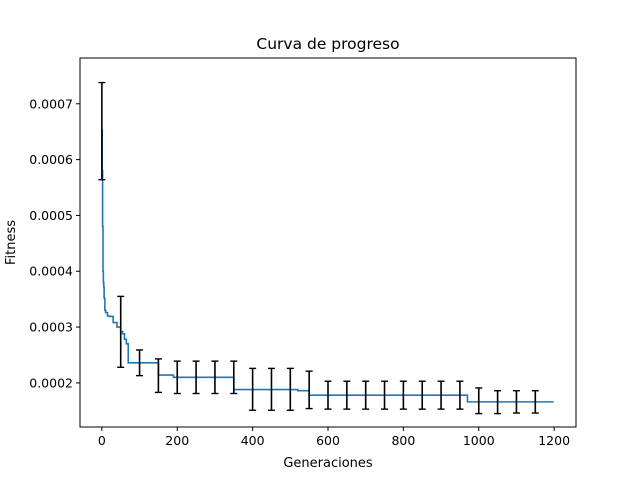 This screenshot has width=640, height=480. Describe the element at coordinates (51, 215) in the screenshot. I see `y-tick-label: 0.0005` at that location.